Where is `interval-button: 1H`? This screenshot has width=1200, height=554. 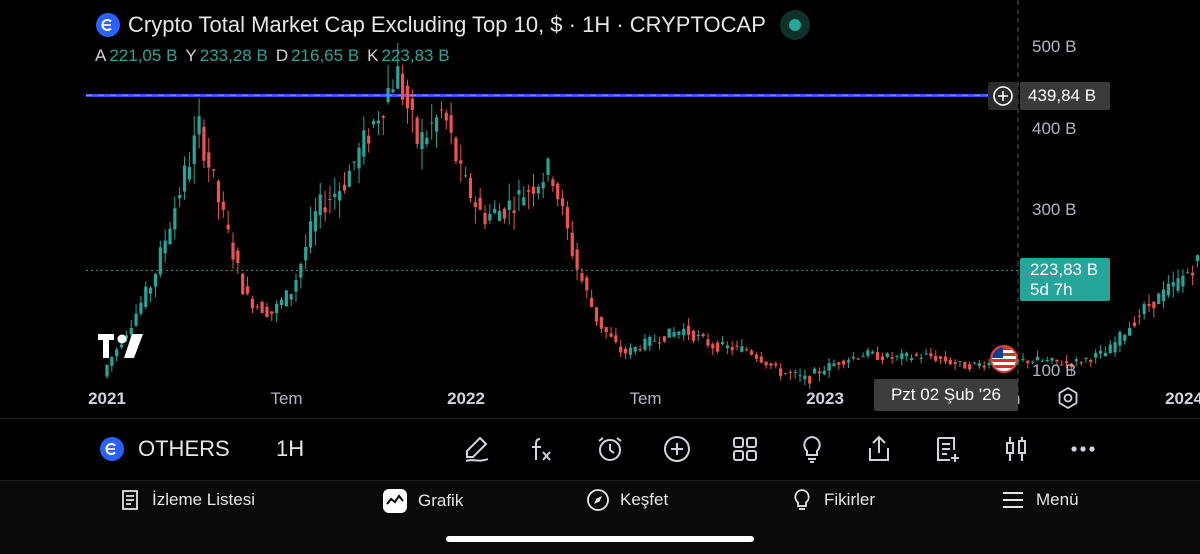
interval-button: 1H is located at coordinates (290, 448).